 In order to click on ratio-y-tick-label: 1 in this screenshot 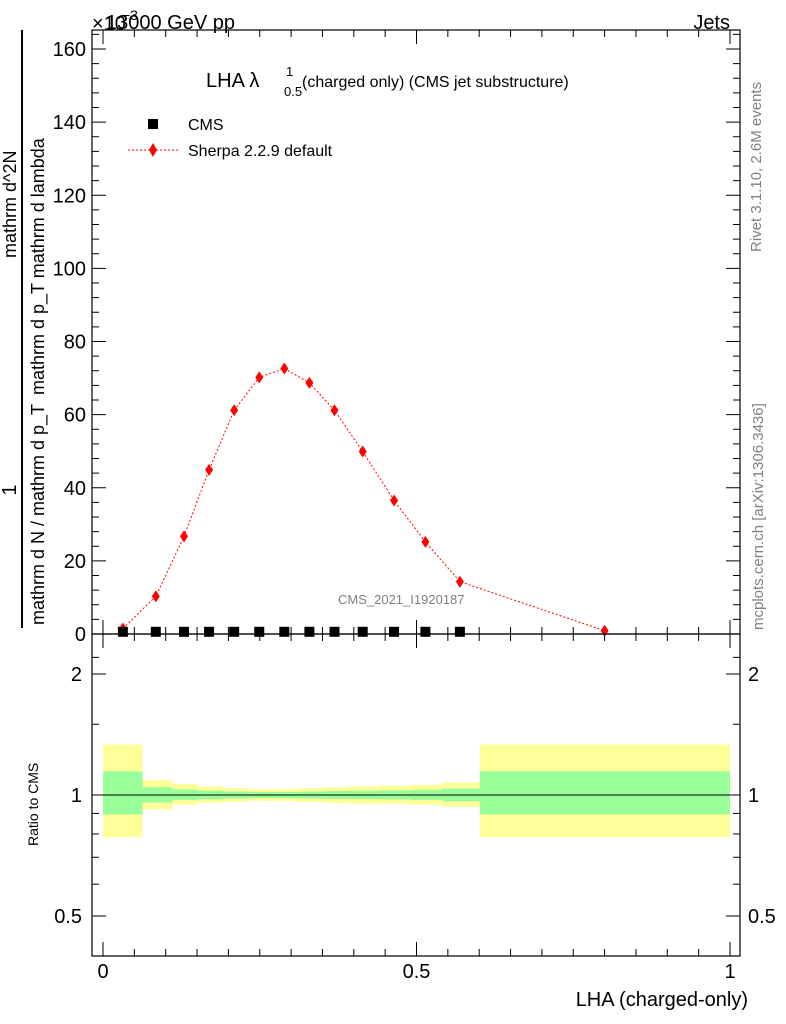, I will do `click(76, 796)`.